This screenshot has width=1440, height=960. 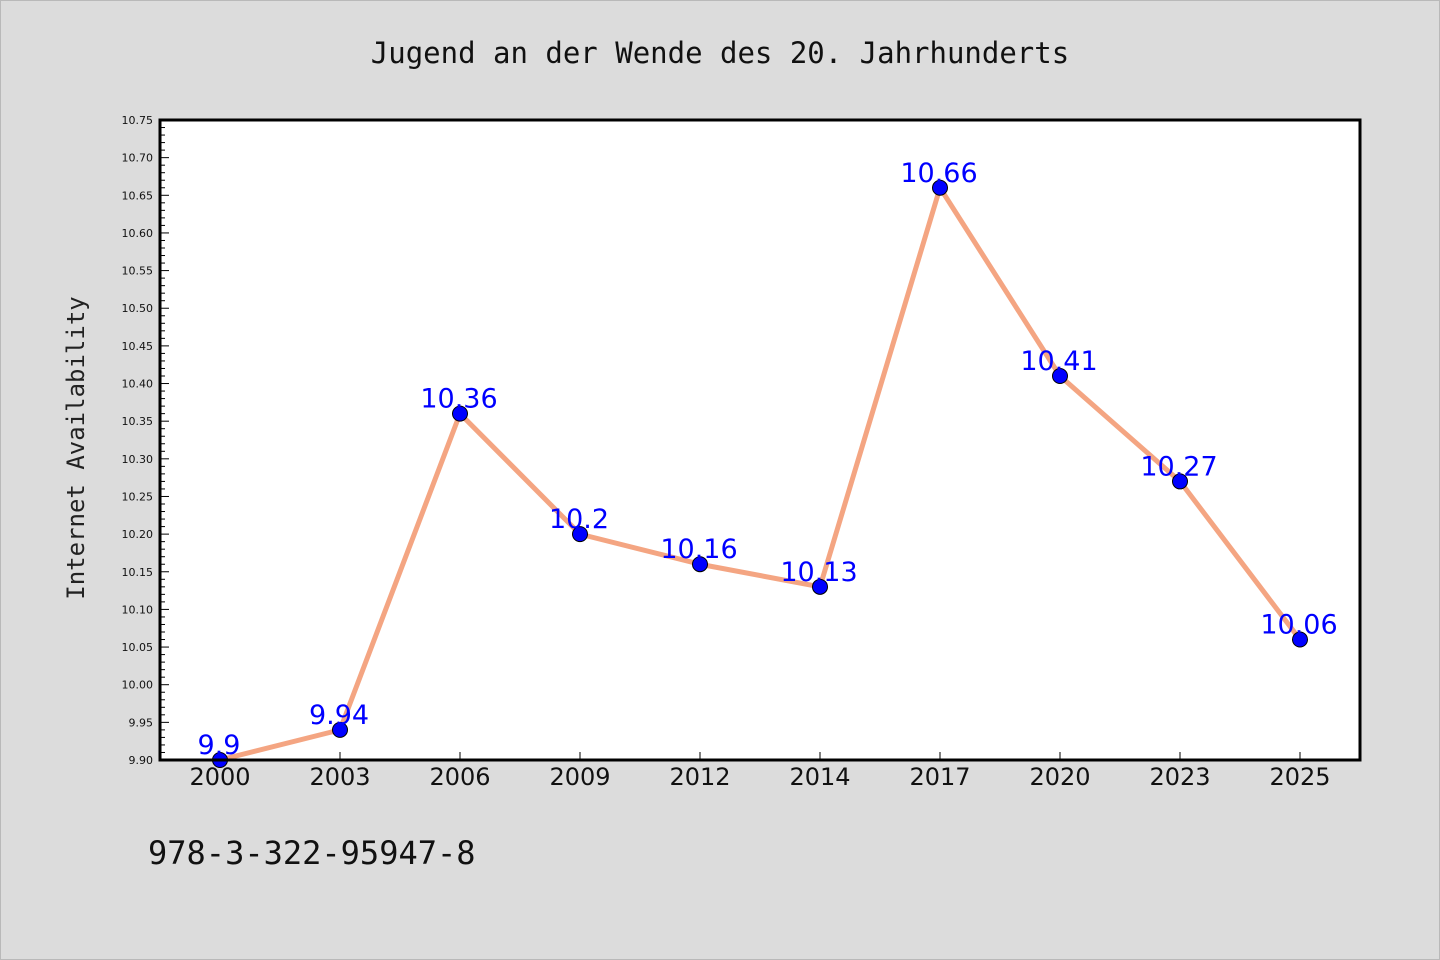 What do you see at coordinates (138, 384) in the screenshot?
I see `y-tick-label: 10.40` at bounding box center [138, 384].